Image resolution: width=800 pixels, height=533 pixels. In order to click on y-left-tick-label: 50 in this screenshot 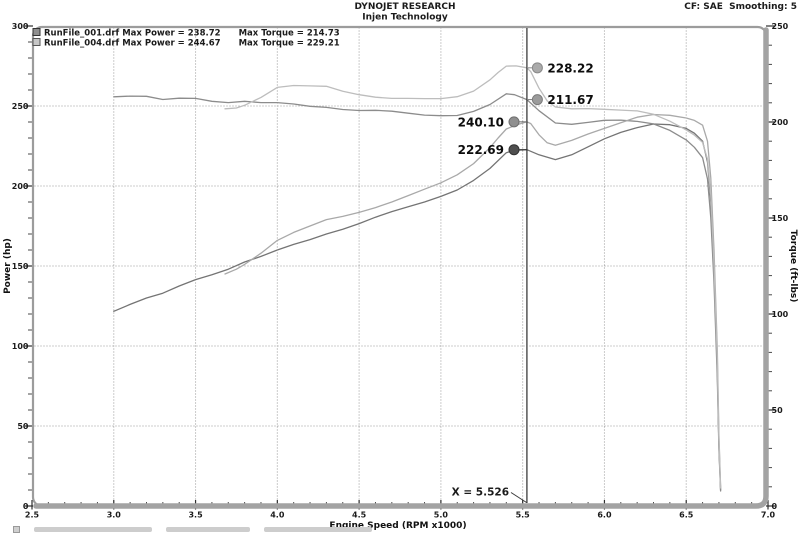, I will do `click(23, 426)`.